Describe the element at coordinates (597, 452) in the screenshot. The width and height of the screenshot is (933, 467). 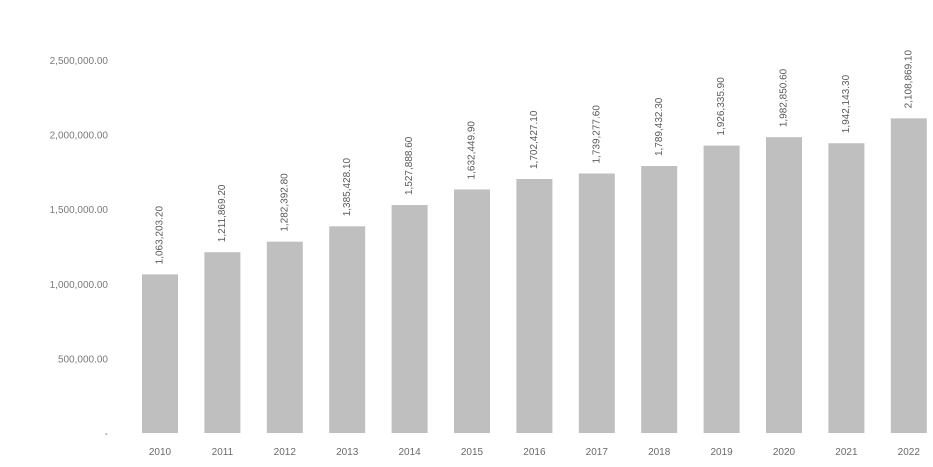
I see `x-tick-label: 2017` at that location.